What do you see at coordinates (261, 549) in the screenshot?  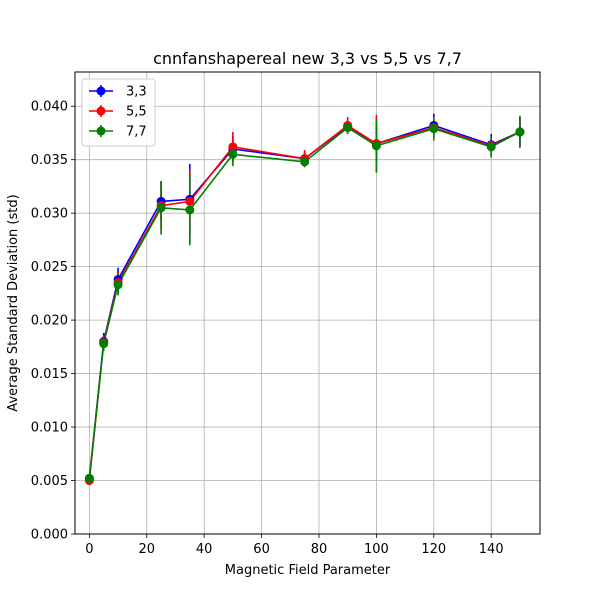 I see `x-tick-label: 60` at bounding box center [261, 549].